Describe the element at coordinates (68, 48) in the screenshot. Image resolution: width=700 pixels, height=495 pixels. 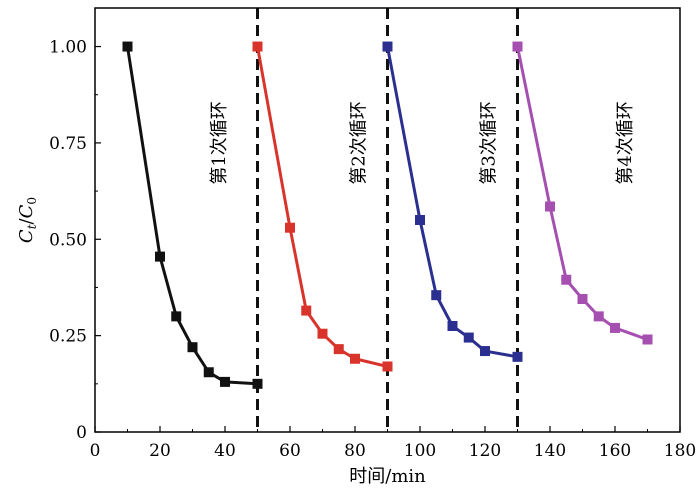
I see `y-tick-label: 1.00` at that location.